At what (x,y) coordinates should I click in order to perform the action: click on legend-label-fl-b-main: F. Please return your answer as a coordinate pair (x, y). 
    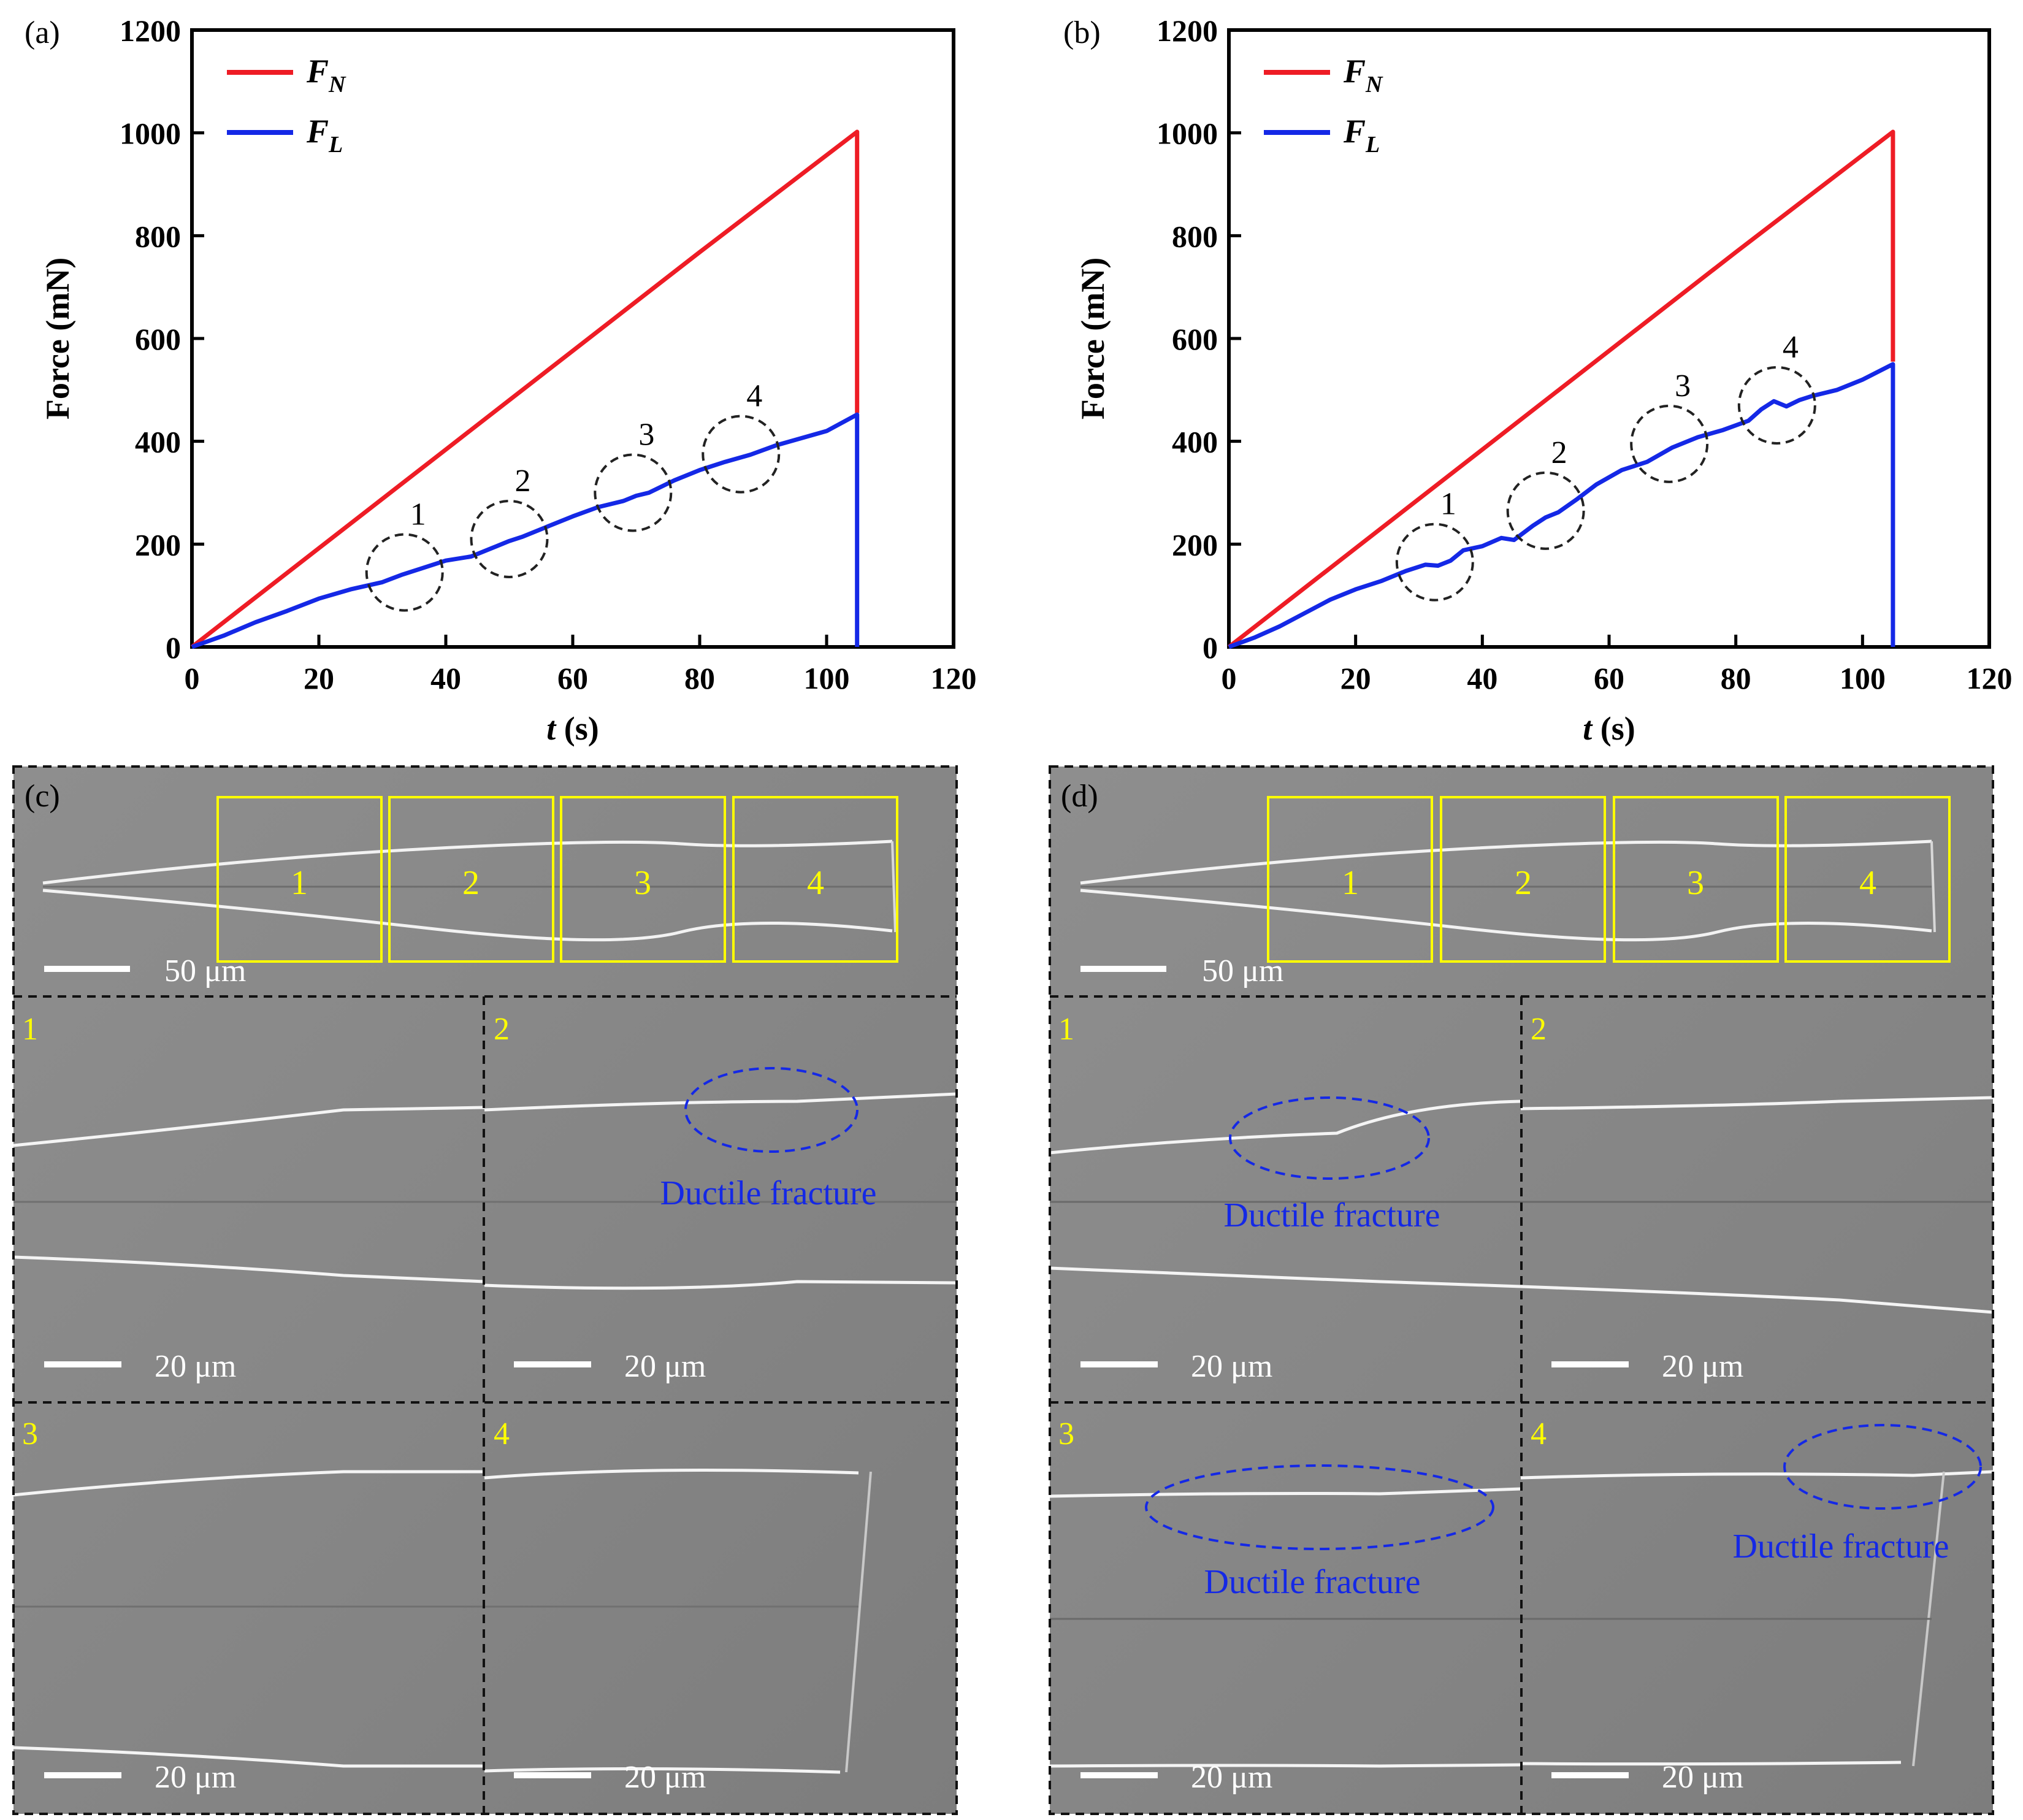
    Looking at the image, I should click on (1354, 131).